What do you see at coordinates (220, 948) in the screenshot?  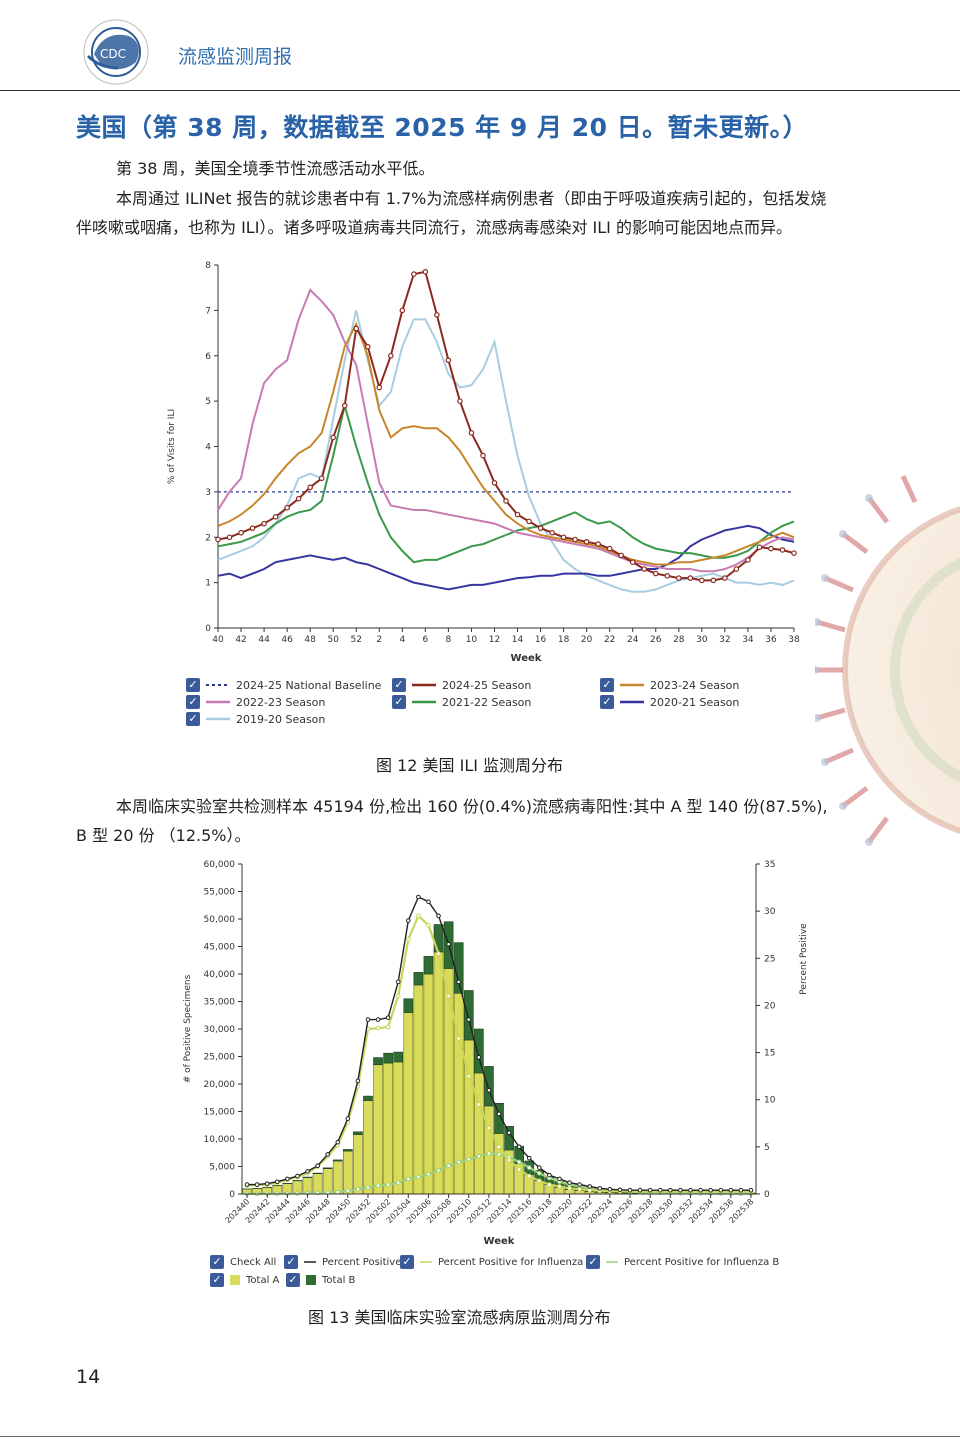 I see `y-tick-label: 45,000` at bounding box center [220, 948].